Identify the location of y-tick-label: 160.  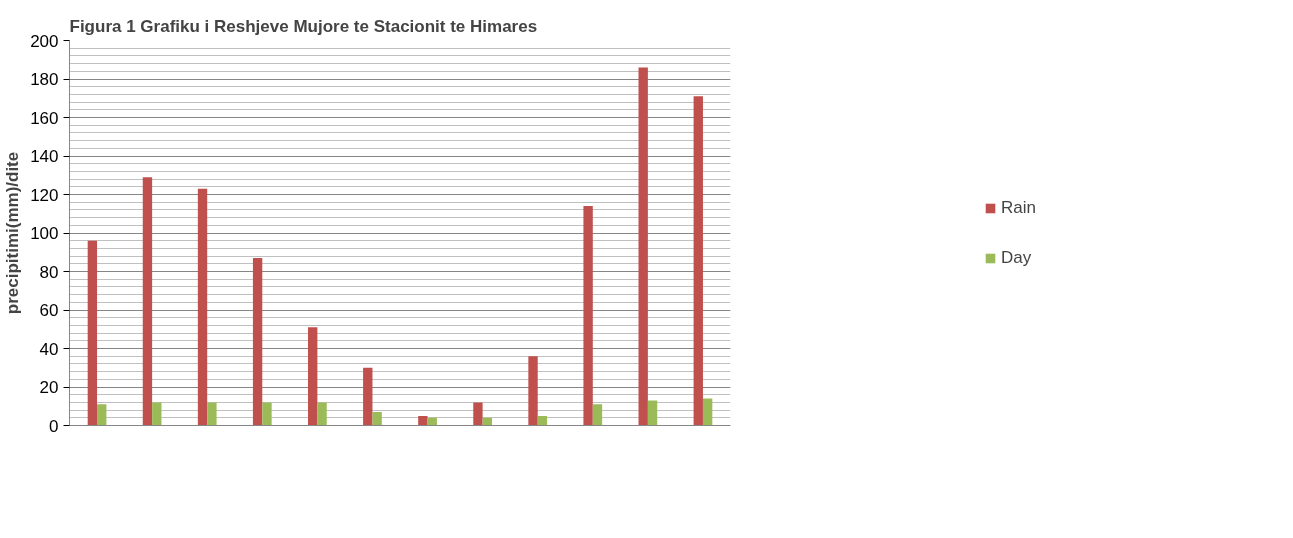
(44, 118).